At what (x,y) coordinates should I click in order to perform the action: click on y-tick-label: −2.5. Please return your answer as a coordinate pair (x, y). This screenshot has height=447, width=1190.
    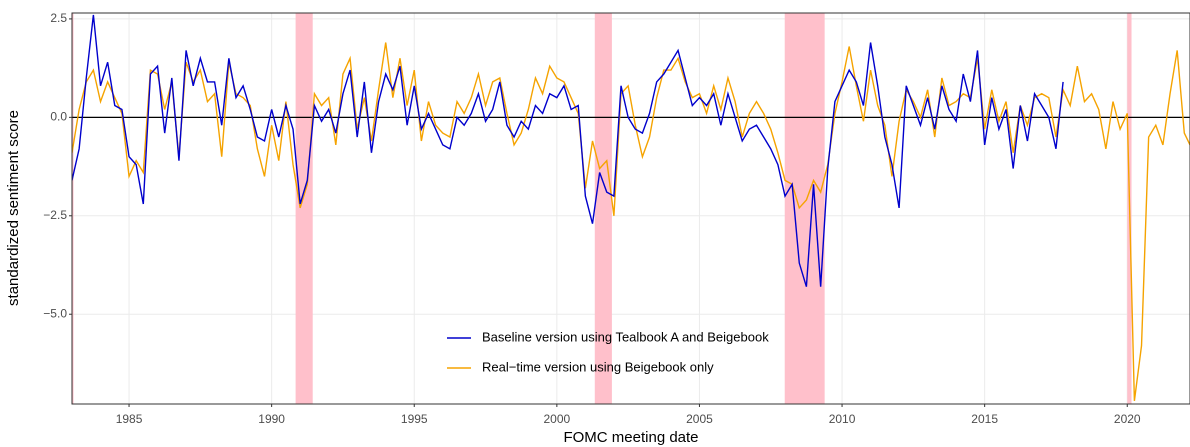
    Looking at the image, I should click on (55, 215).